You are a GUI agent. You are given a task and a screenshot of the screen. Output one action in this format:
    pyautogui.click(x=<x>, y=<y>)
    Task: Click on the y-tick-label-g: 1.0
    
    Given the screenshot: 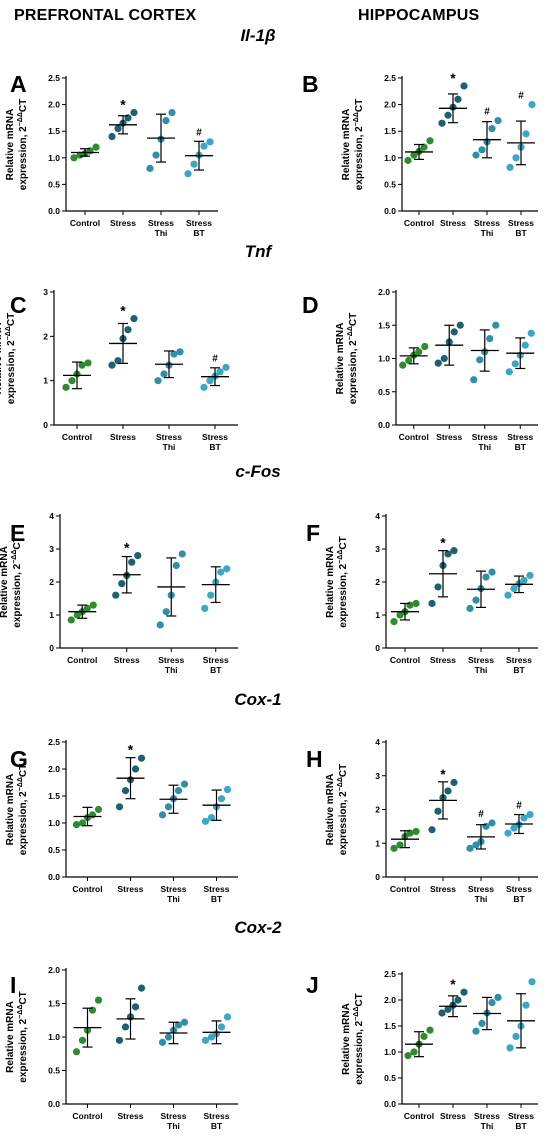 What is the action you would take?
    pyautogui.click(x=54, y=823)
    